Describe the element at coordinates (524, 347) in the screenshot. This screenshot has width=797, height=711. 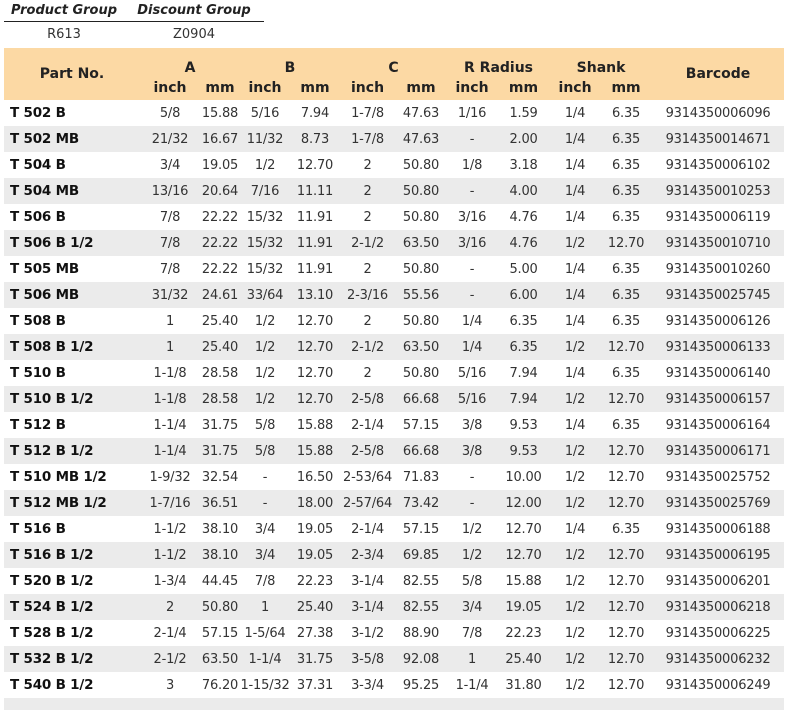
I see `cell-r-mm: 6.35` at that location.